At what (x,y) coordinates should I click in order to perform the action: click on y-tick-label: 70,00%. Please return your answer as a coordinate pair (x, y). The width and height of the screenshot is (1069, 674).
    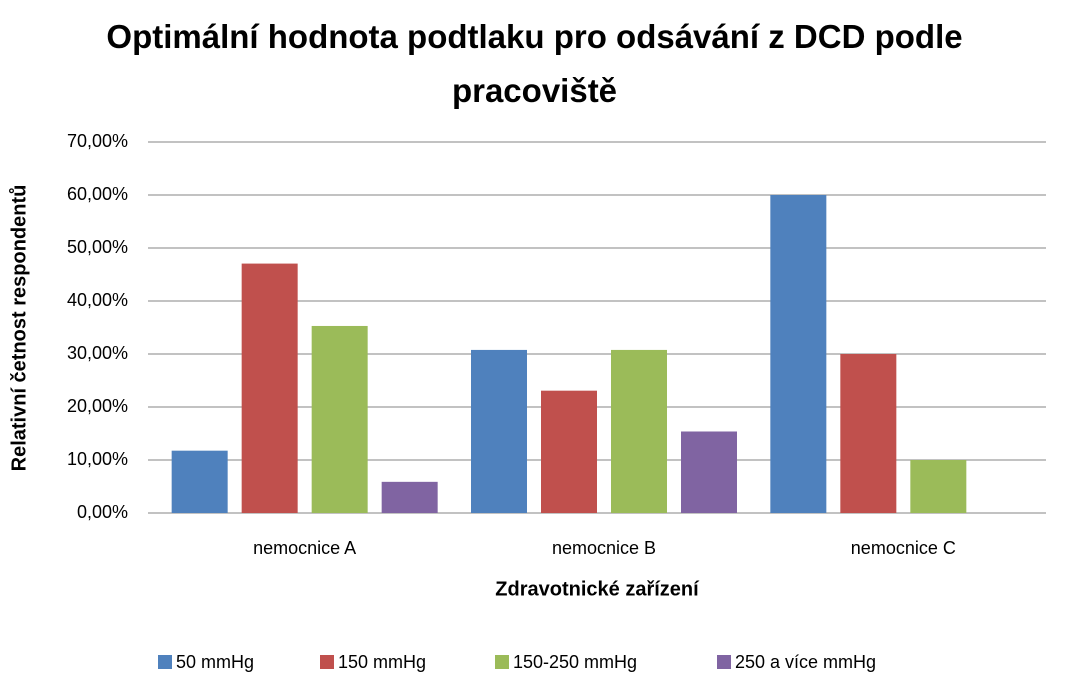
    Looking at the image, I should click on (97, 141).